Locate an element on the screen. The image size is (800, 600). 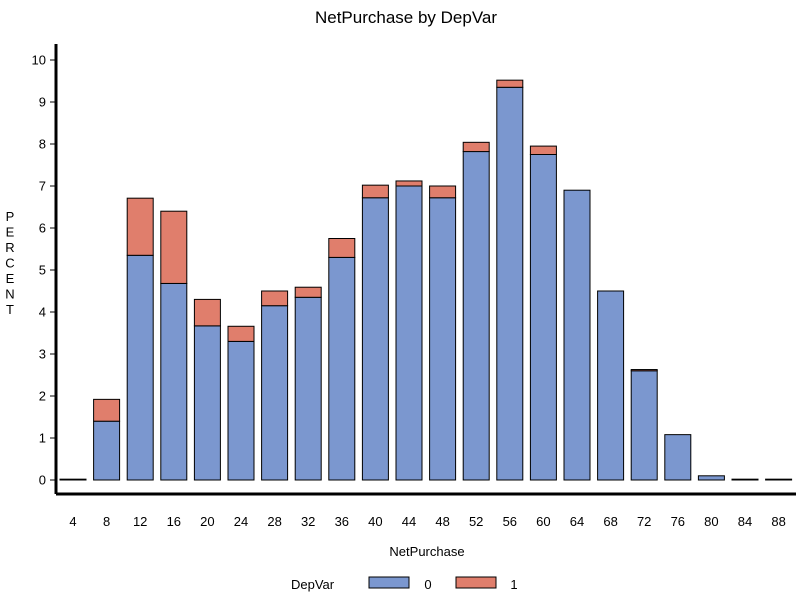
x-tick-label: 12 is located at coordinates (140, 521).